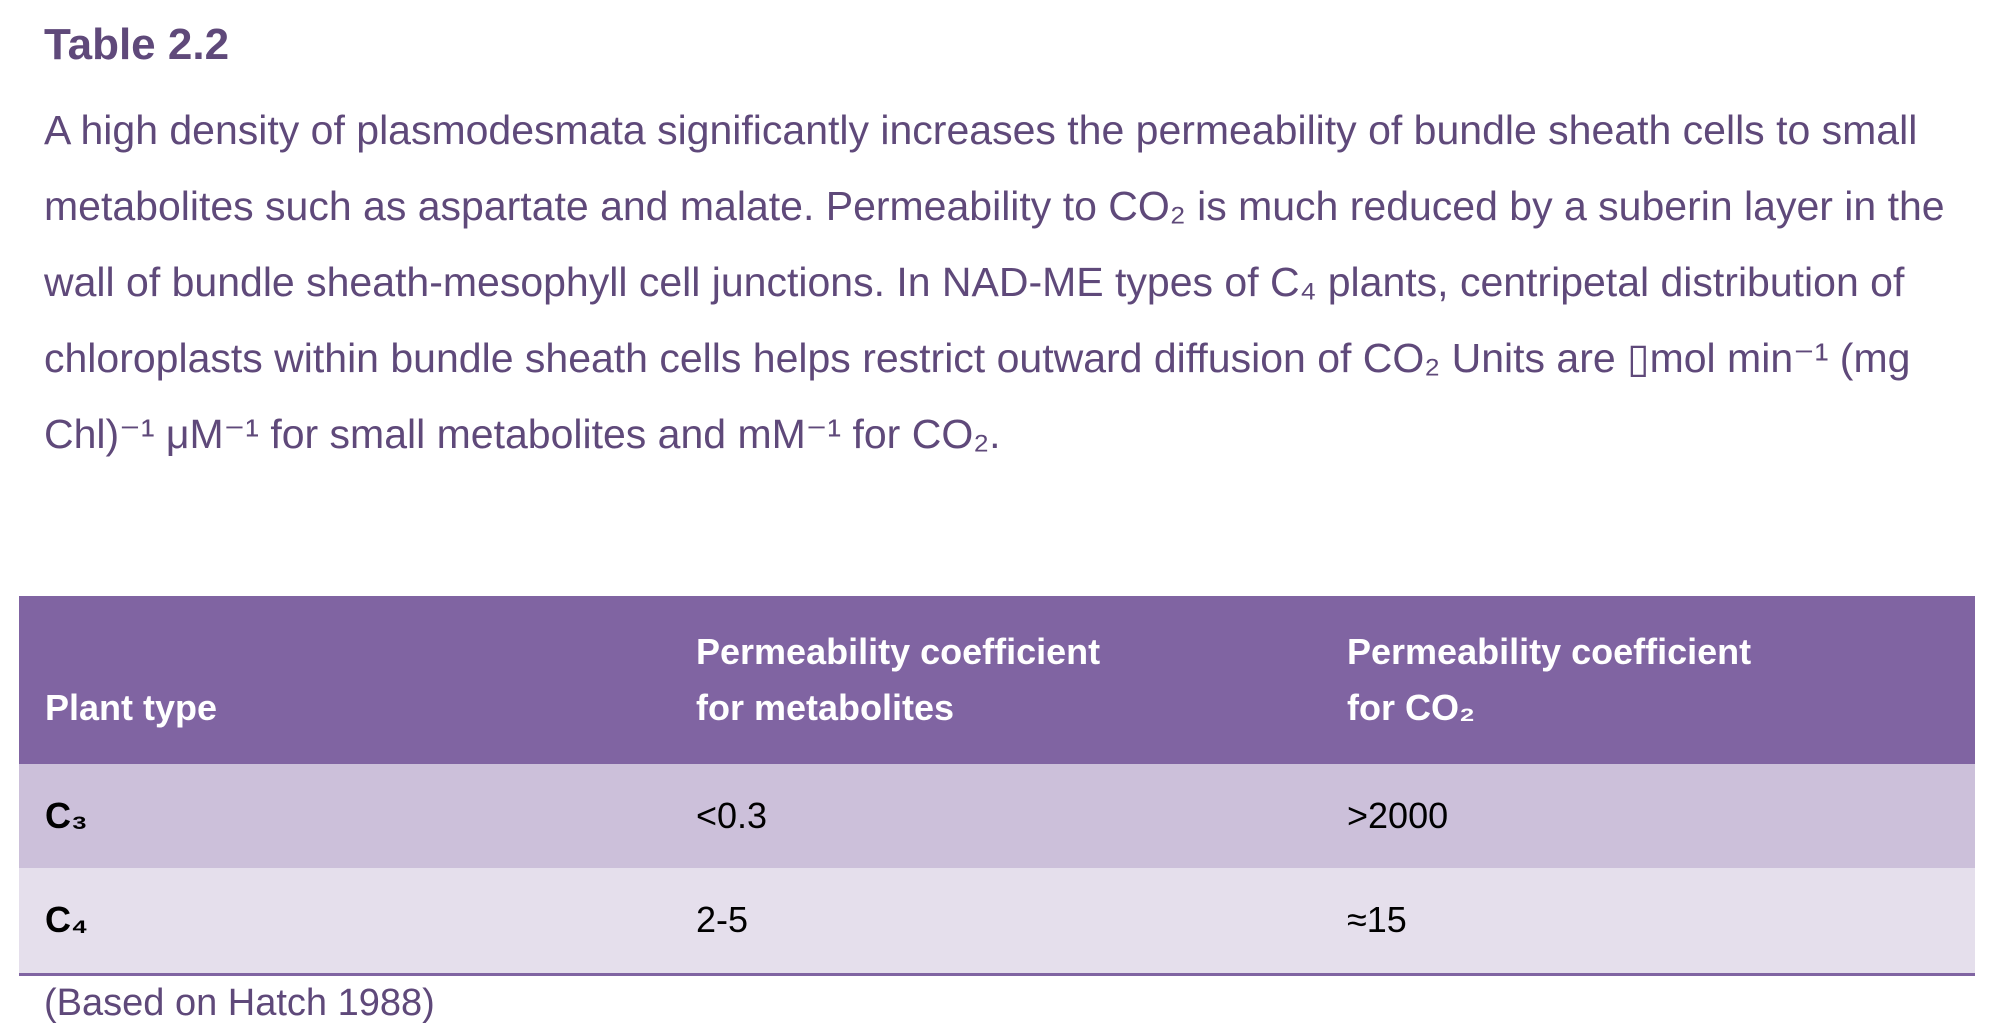 Image resolution: width=2001 pixels, height=1030 pixels. What do you see at coordinates (1648, 680) in the screenshot?
I see `header-cell: Permeability coefficient for CO₂` at bounding box center [1648, 680].